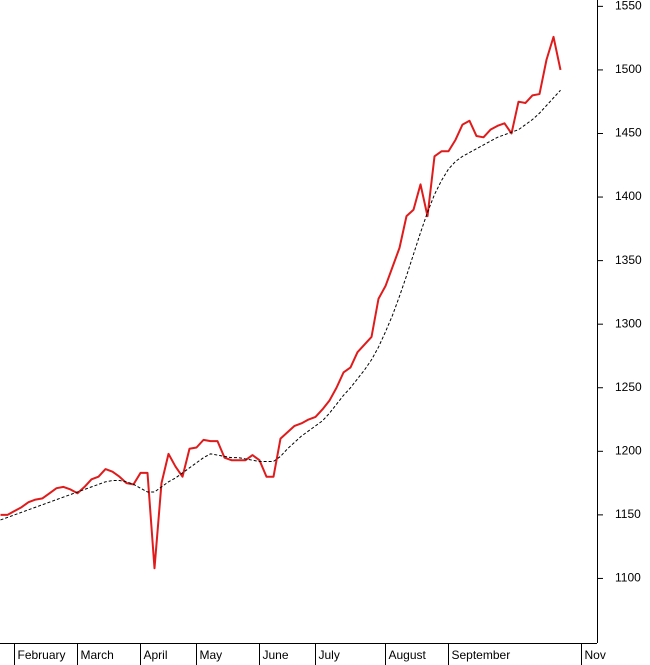  What do you see at coordinates (42, 655) in the screenshot?
I see `x-tick-label: February` at bounding box center [42, 655].